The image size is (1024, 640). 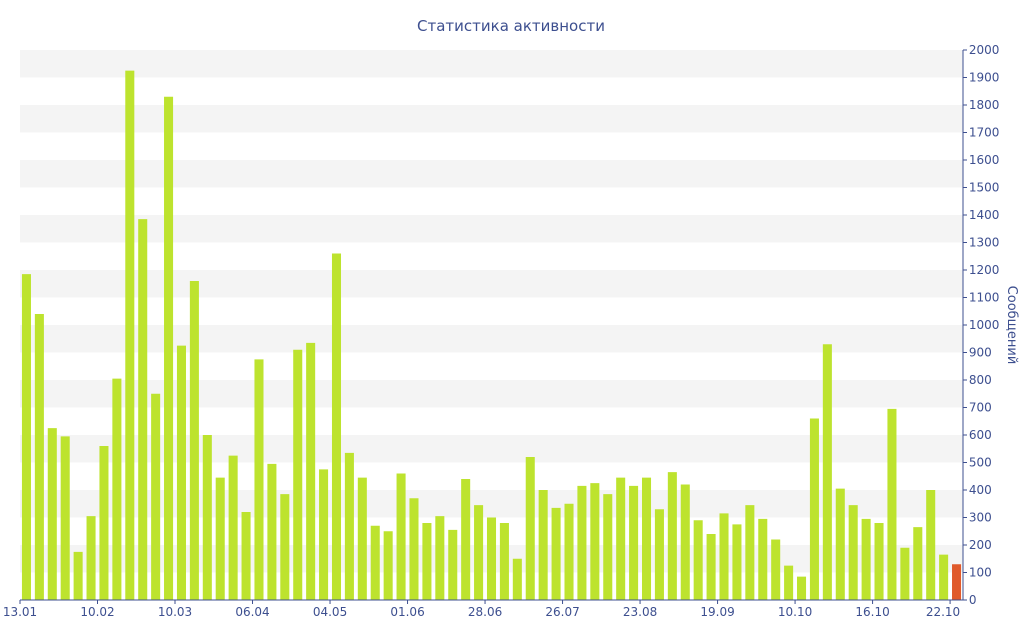 I want to click on y-tick-label: 1300, so click(x=982, y=243).